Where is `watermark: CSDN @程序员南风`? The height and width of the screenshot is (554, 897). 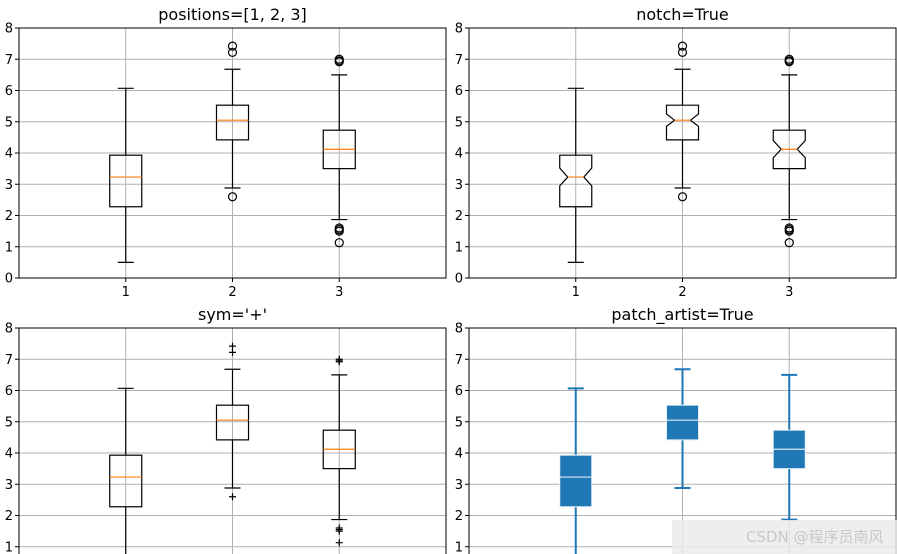 watermark: CSDN @程序员南风 is located at coordinates (784, 537).